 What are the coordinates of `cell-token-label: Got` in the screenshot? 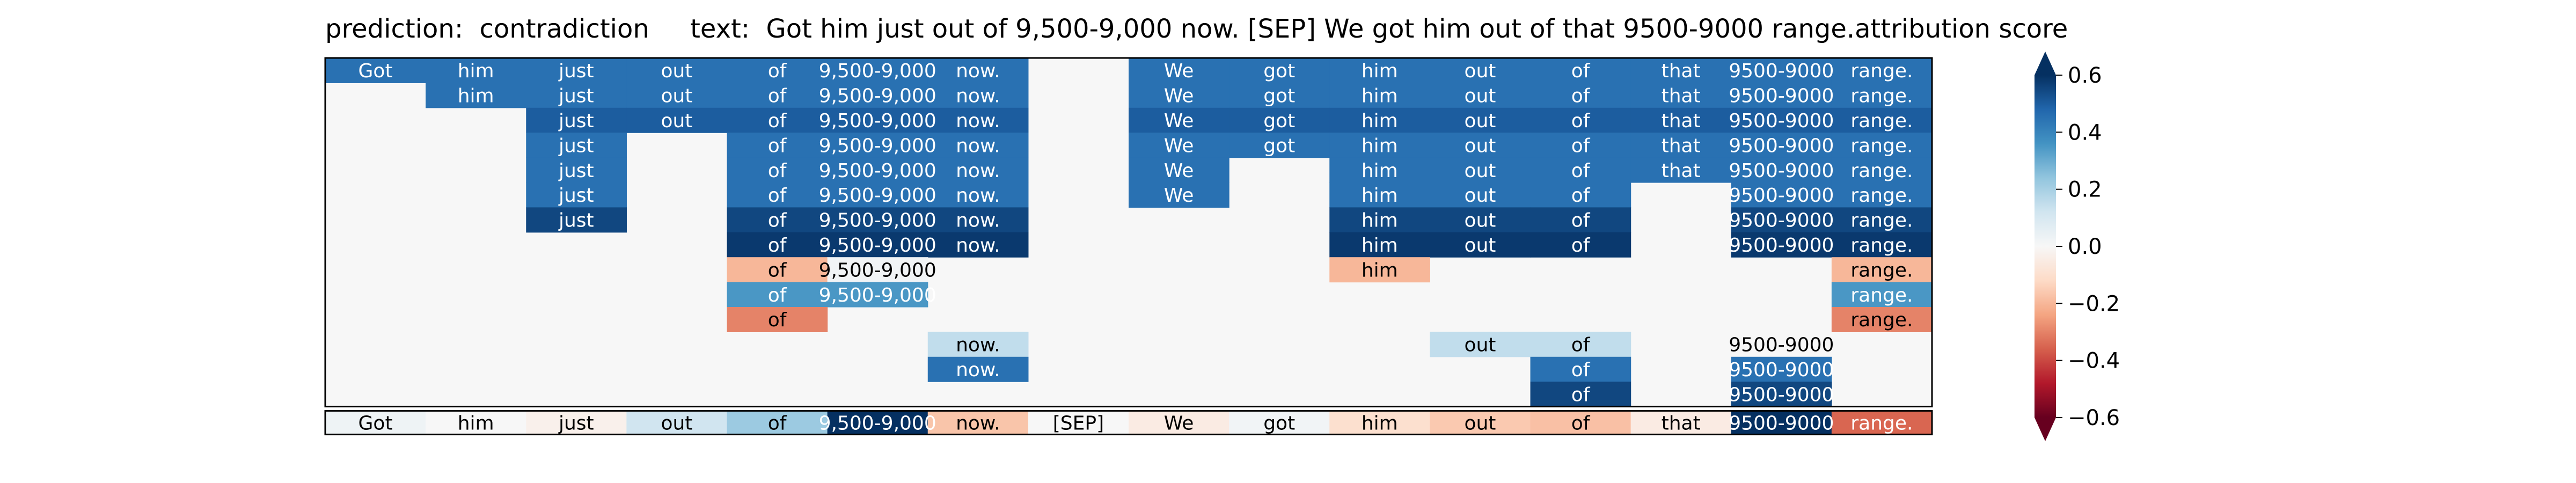 It's located at (375, 71).